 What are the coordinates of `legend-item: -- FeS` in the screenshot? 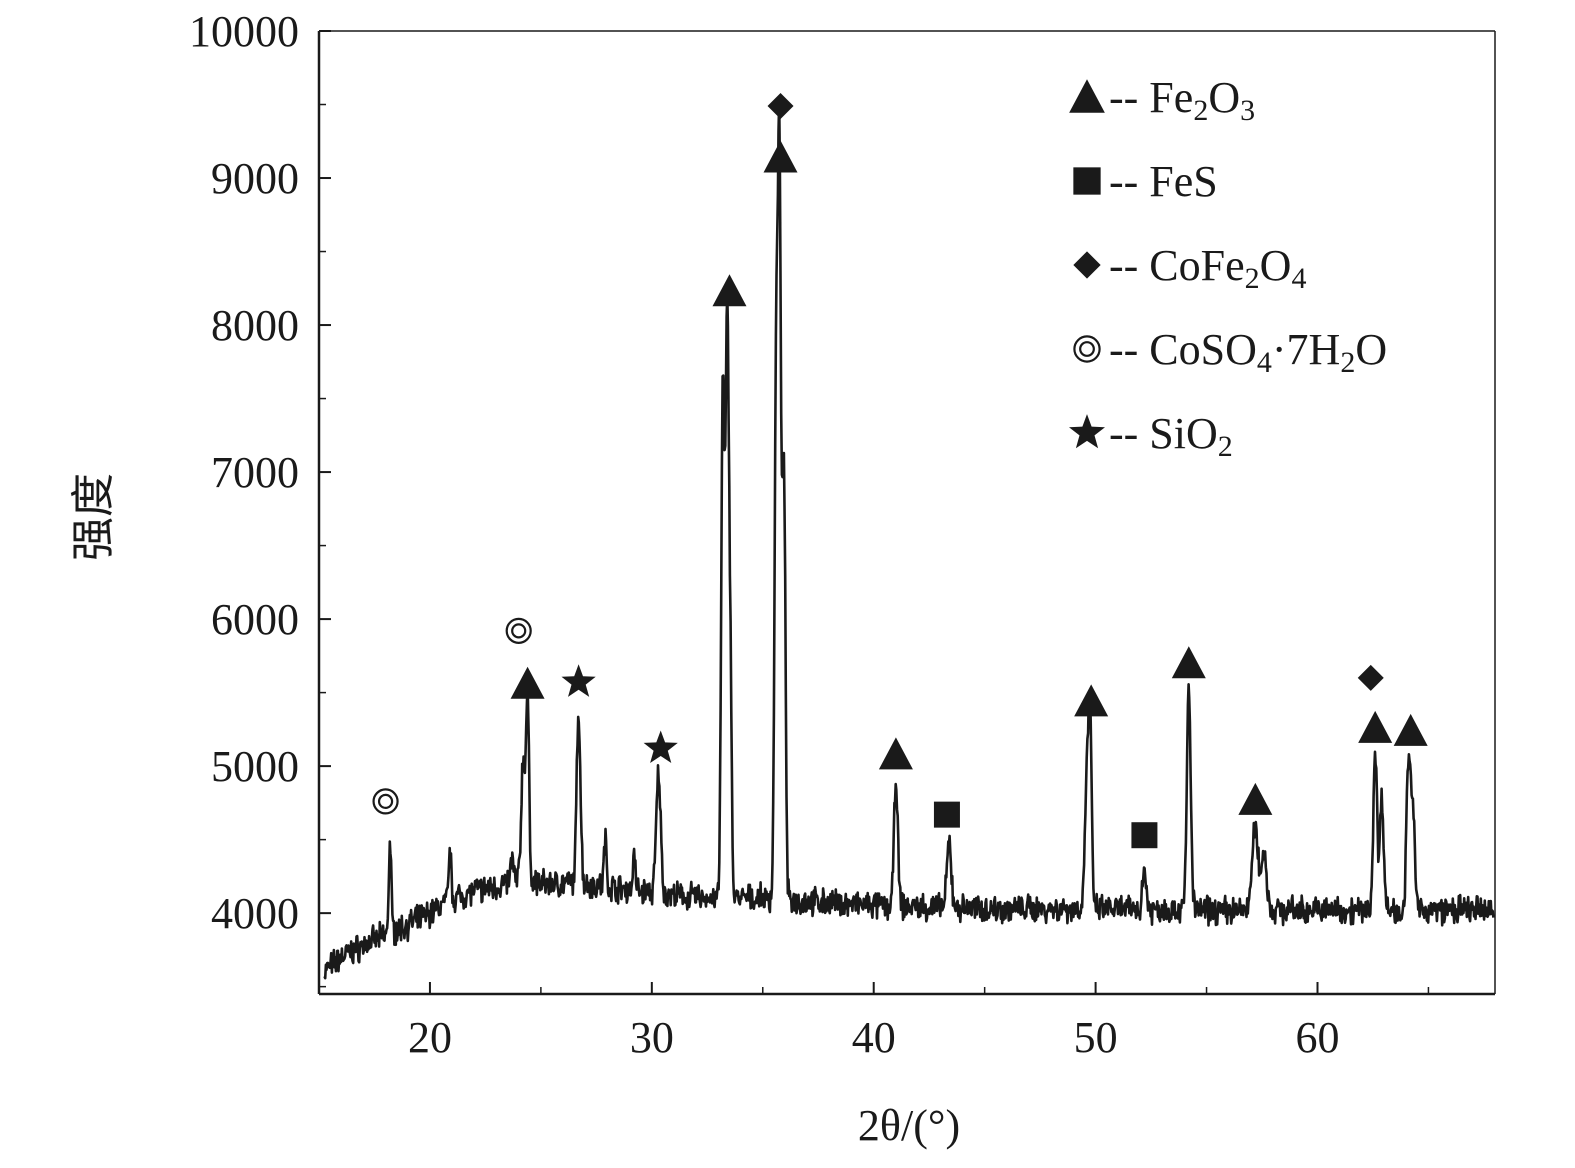 It's located at (1145, 181).